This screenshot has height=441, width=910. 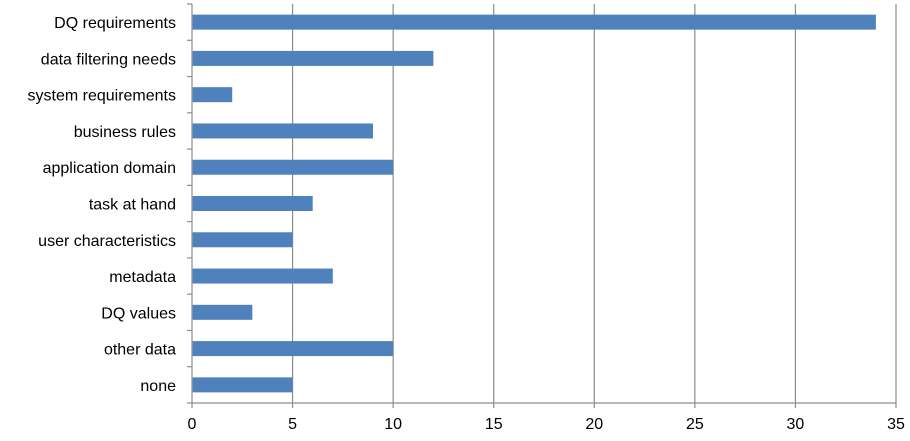 I want to click on category-label: system requirements, so click(x=102, y=96).